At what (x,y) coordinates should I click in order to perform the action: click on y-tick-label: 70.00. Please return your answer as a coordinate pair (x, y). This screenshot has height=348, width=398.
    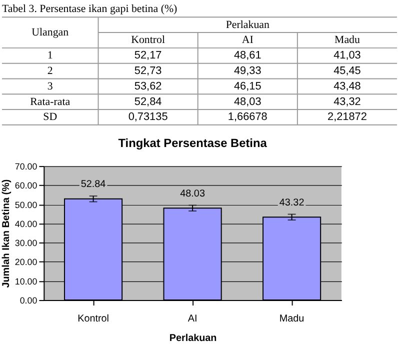
    Looking at the image, I should click on (26, 167).